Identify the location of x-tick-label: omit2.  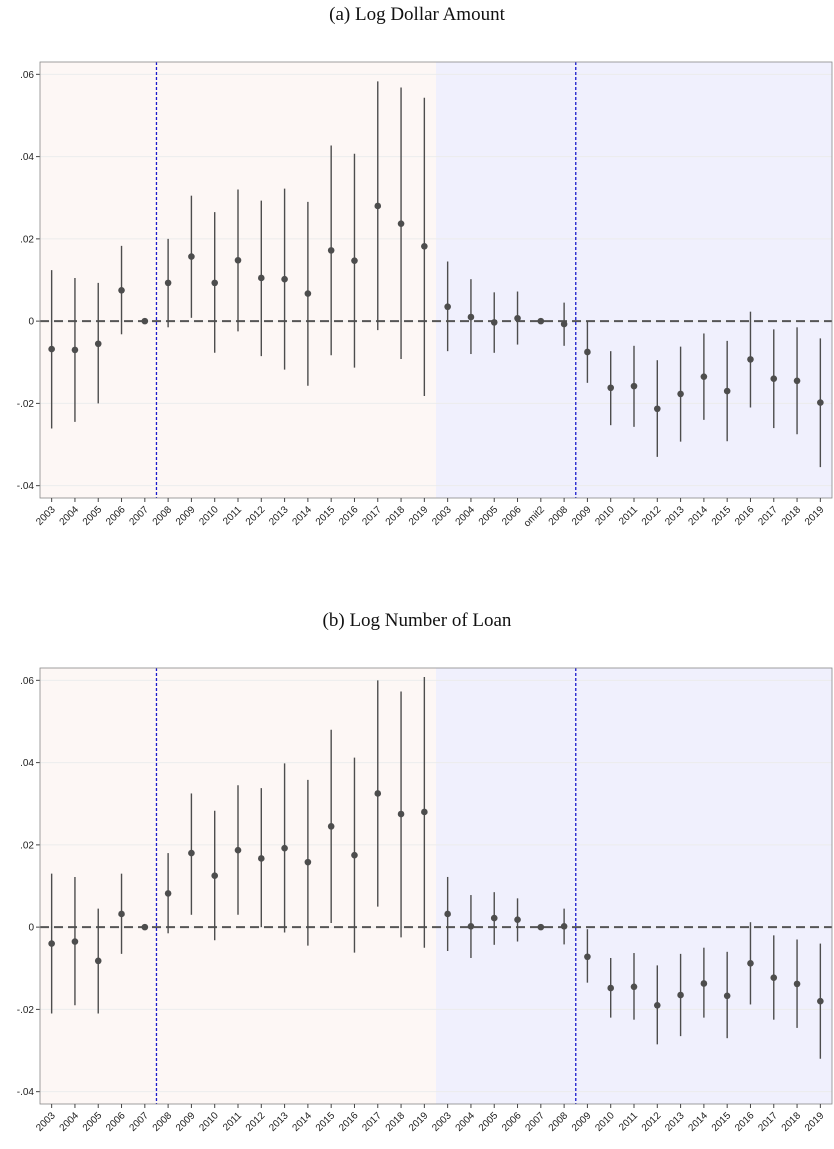
(534, 516).